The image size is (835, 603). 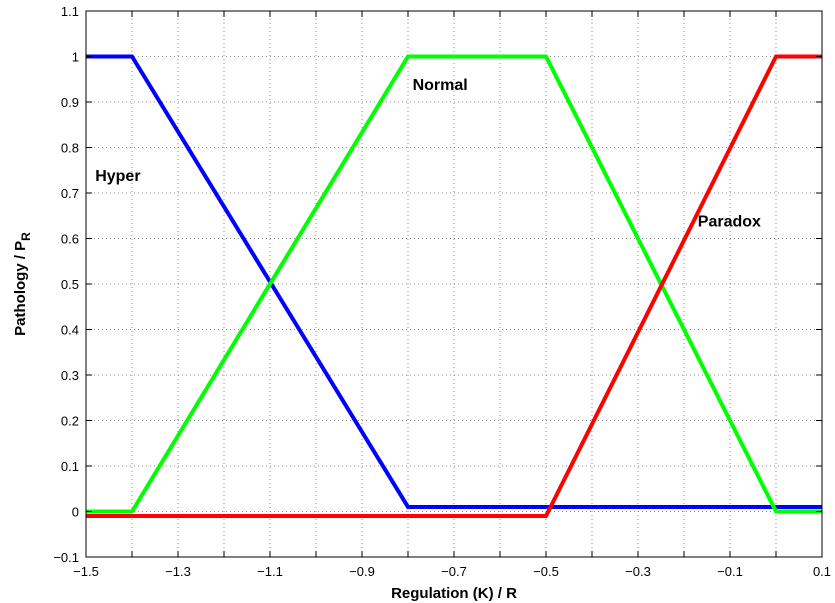 What do you see at coordinates (362, 571) in the screenshot?
I see `x-tick-label: −0.9` at bounding box center [362, 571].